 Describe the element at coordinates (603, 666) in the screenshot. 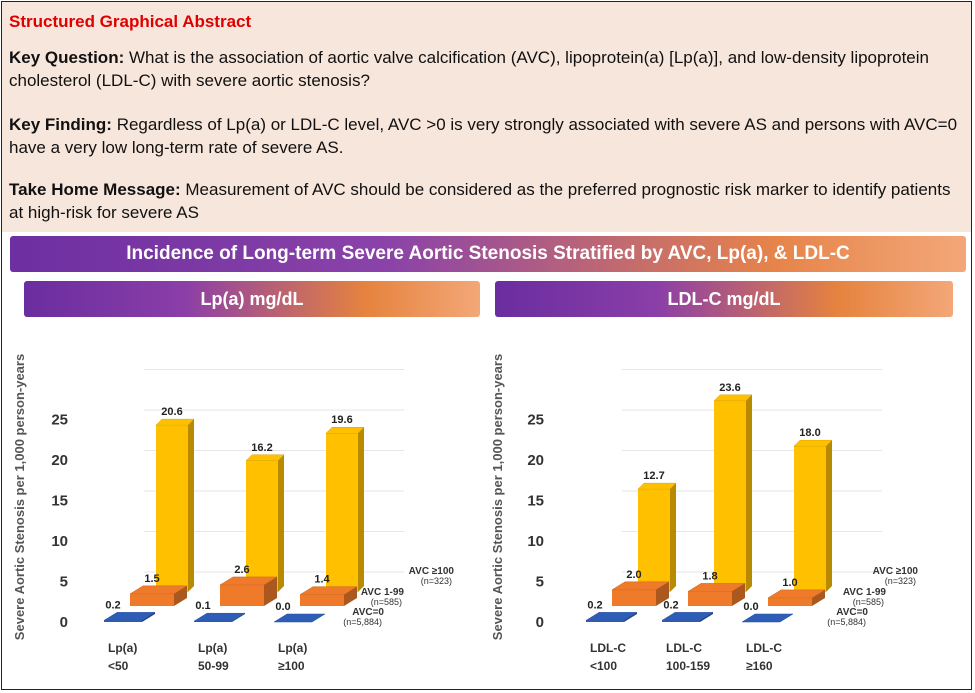

I see `x-tick-label: <100` at that location.